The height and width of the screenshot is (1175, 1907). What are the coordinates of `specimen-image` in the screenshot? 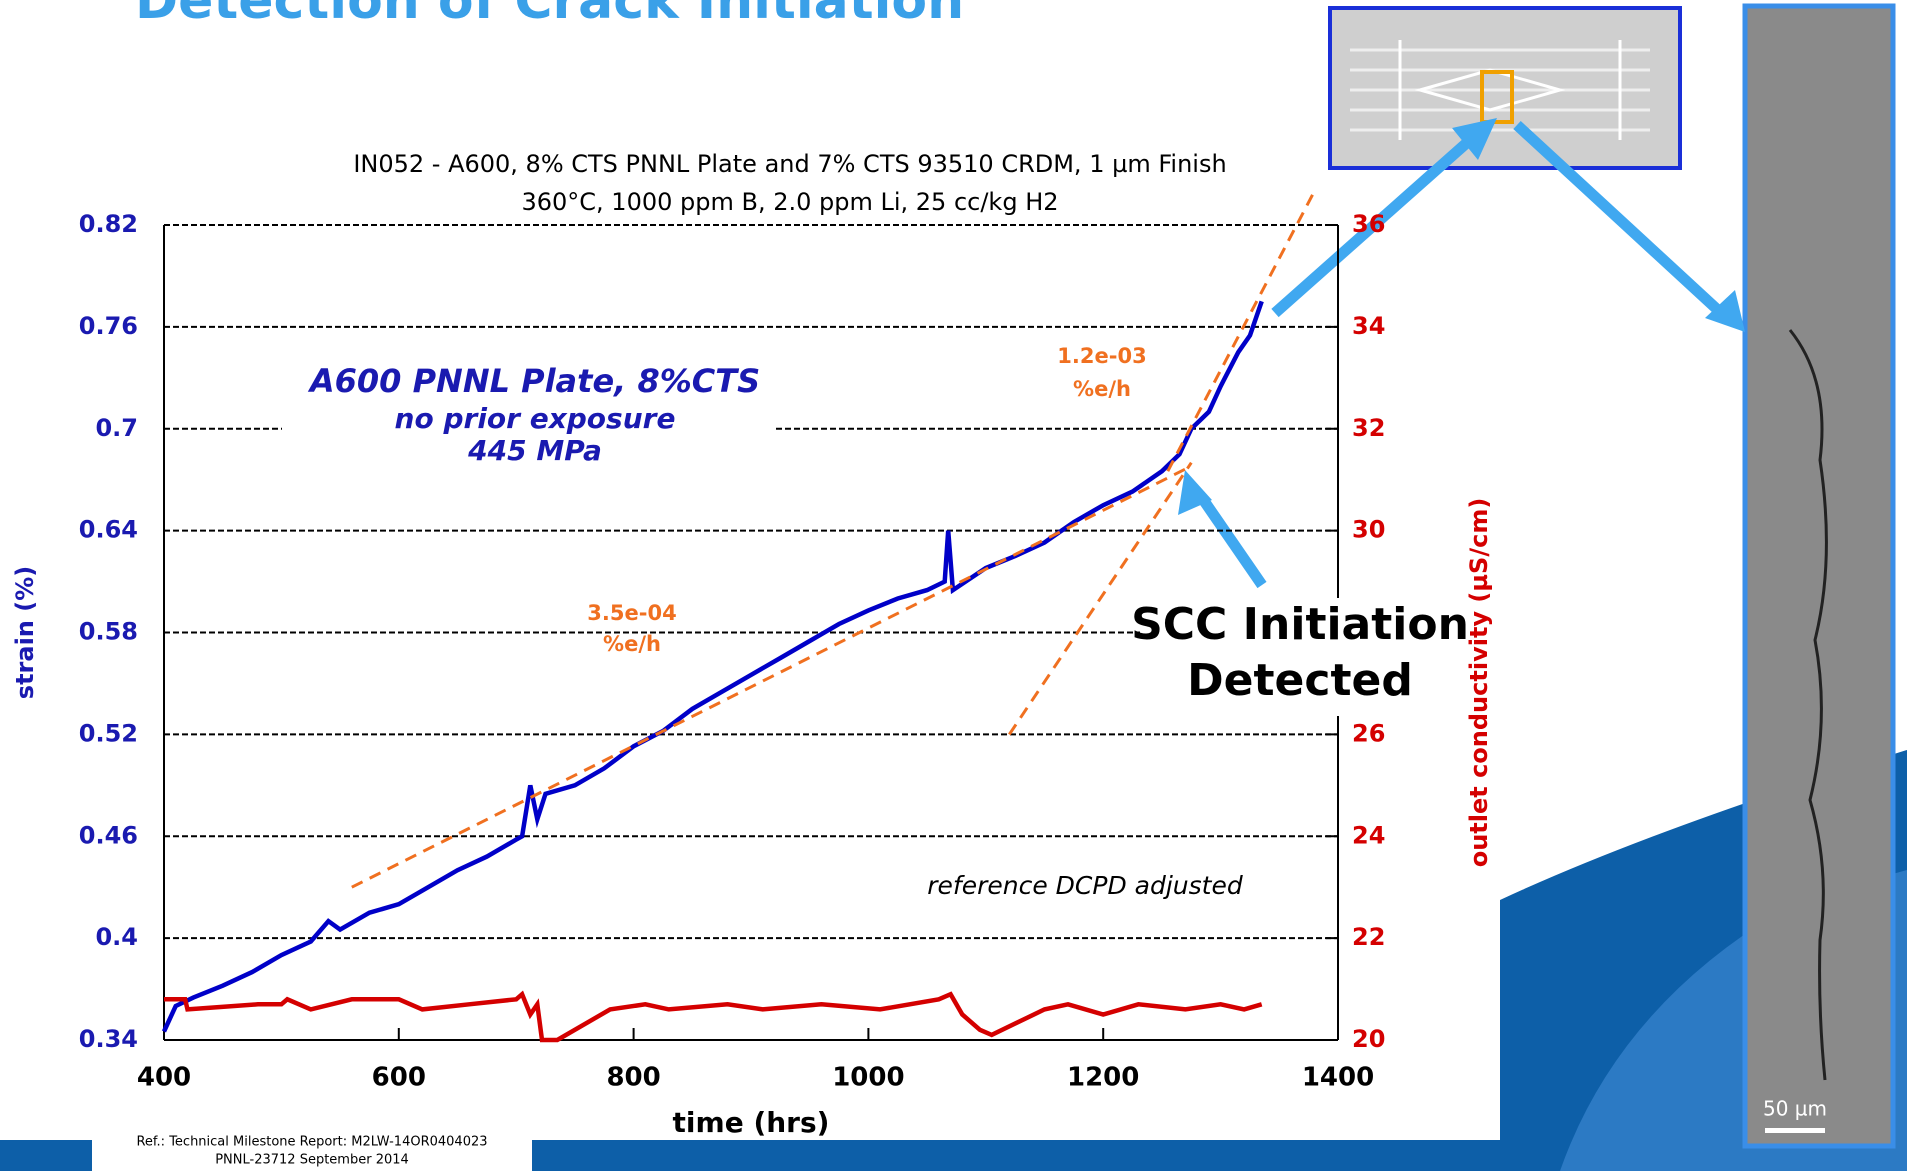 It's located at (1505, 88).